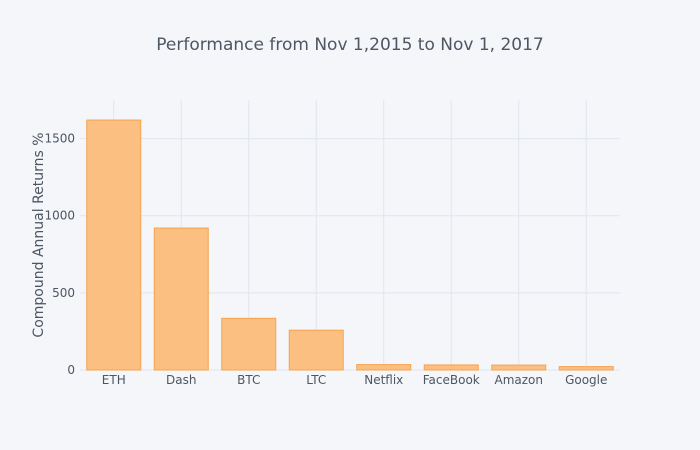  Describe the element at coordinates (63, 293) in the screenshot. I see `y-tick-label: 500` at that location.